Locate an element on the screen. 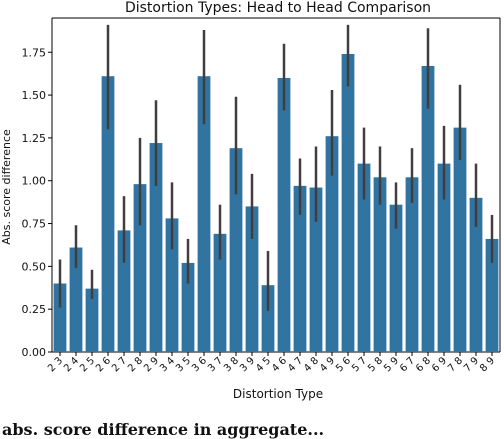 This screenshot has height=439, width=504. x-tick-label: 2 7 is located at coordinates (119, 364).